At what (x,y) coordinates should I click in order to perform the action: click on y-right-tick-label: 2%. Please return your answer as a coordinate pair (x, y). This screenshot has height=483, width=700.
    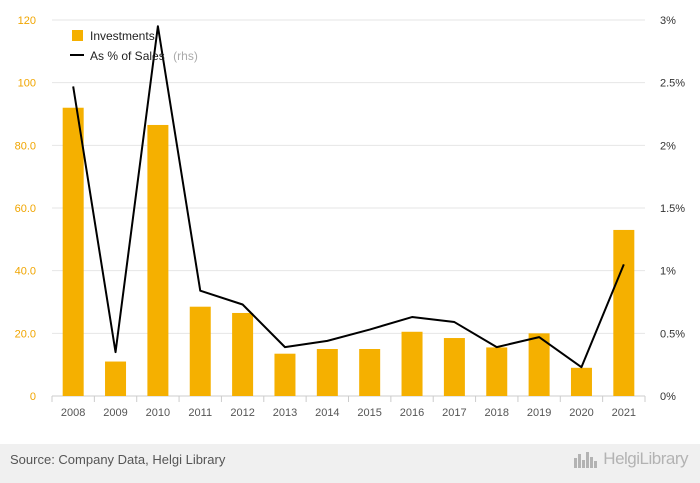
    Looking at the image, I should click on (668, 146).